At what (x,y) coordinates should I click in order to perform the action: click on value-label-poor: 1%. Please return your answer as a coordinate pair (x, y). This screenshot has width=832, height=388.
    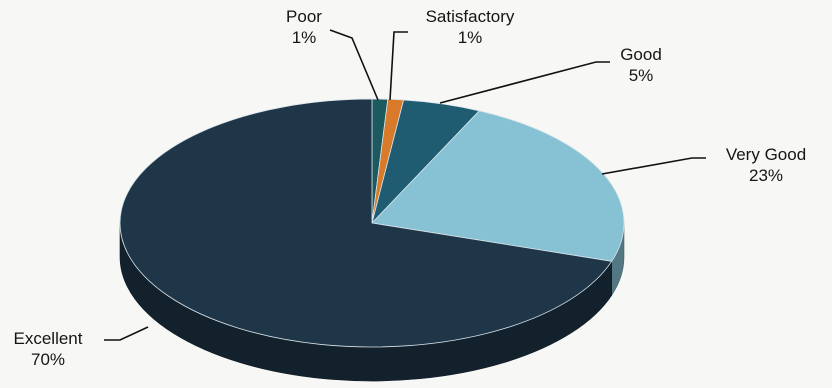
    Looking at the image, I should click on (304, 37).